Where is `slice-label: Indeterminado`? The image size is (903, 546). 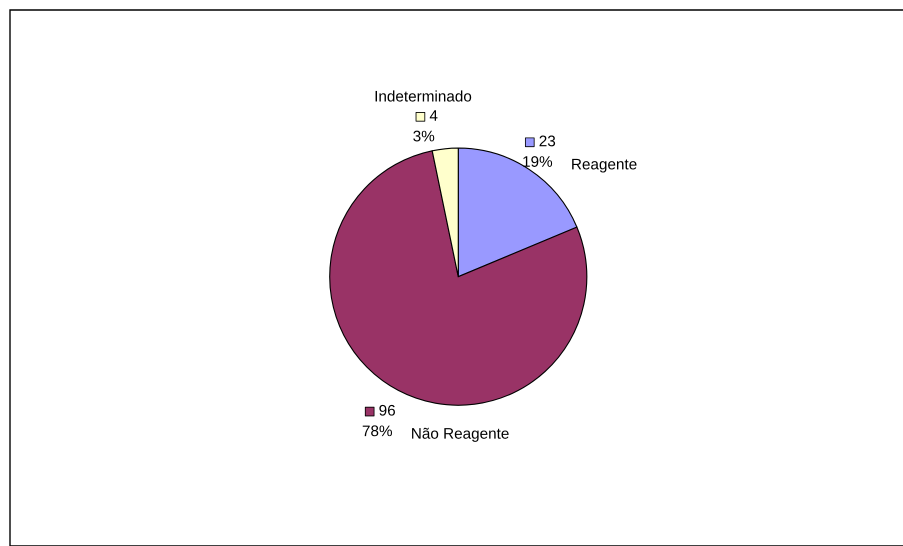 slice-label: Indeterminado is located at coordinates (424, 96).